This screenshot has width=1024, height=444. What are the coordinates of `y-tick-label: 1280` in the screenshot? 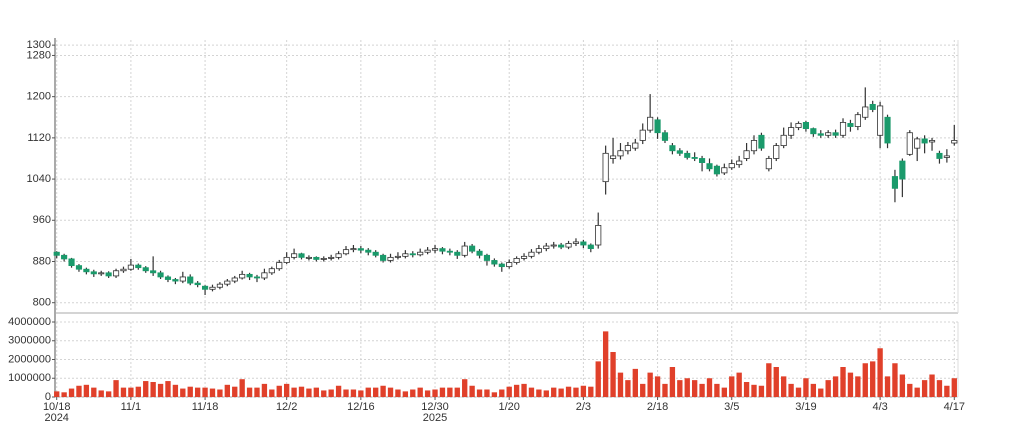 It's located at (39, 55).